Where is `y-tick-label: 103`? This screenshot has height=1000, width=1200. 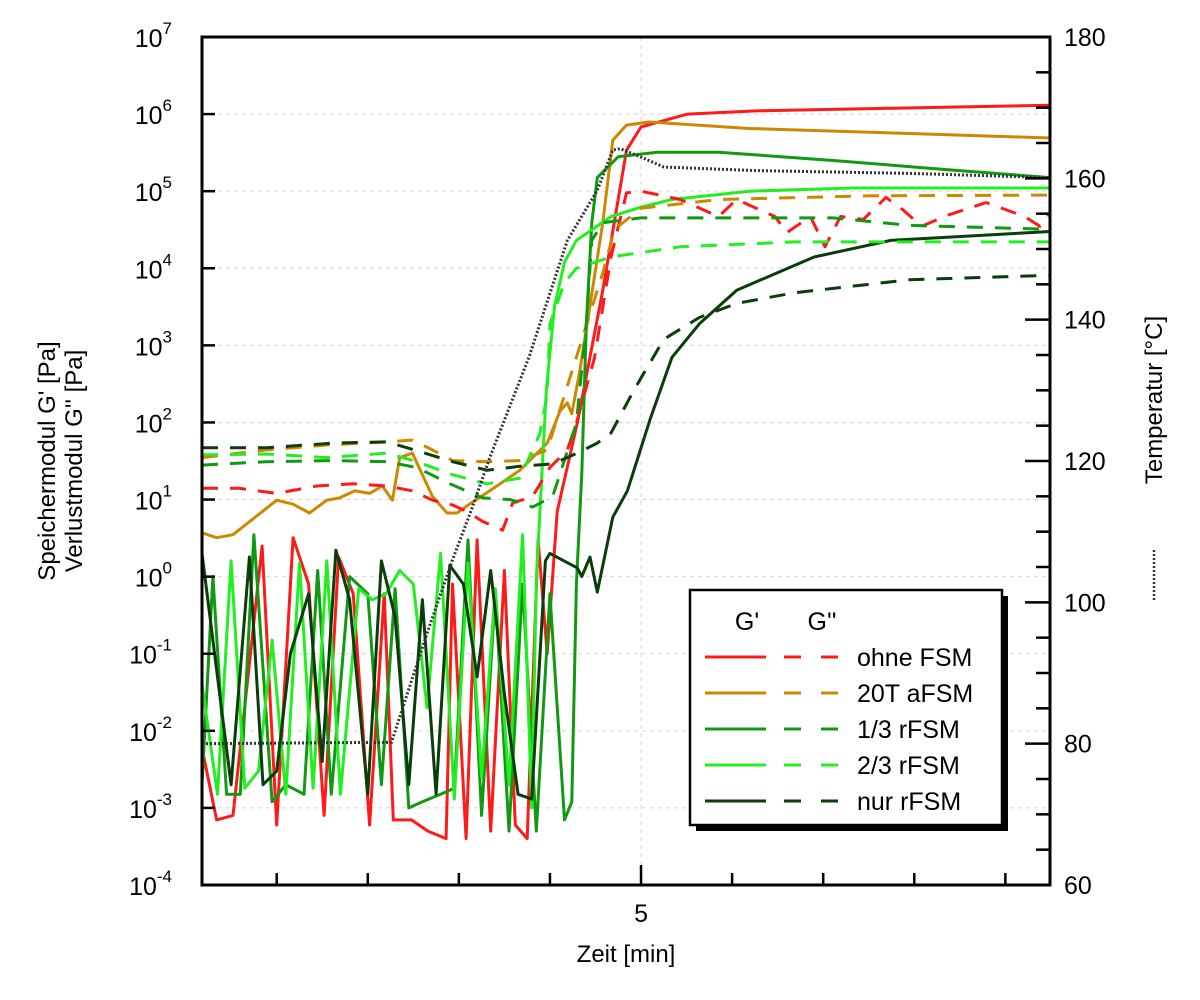
y-tick-label: 103 is located at coordinates (153, 344).